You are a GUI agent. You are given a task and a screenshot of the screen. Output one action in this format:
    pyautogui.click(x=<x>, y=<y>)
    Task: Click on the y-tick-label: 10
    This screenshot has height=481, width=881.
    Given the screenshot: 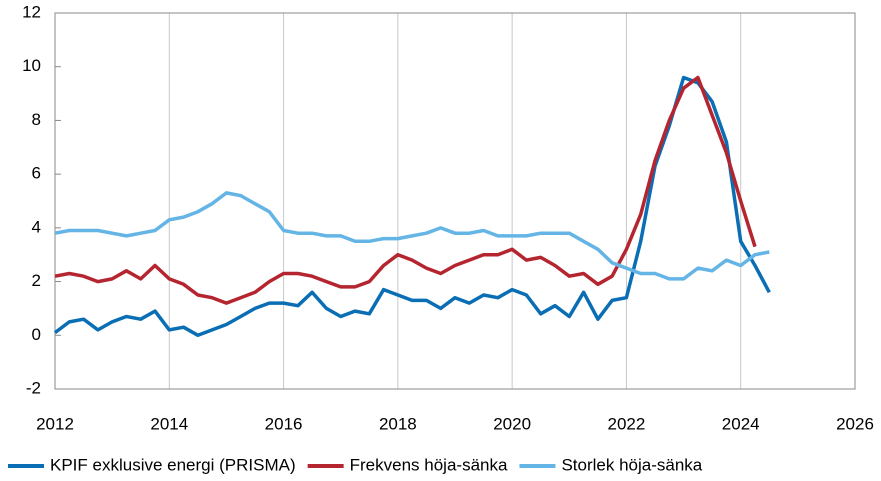 What is the action you would take?
    pyautogui.click(x=31, y=65)
    